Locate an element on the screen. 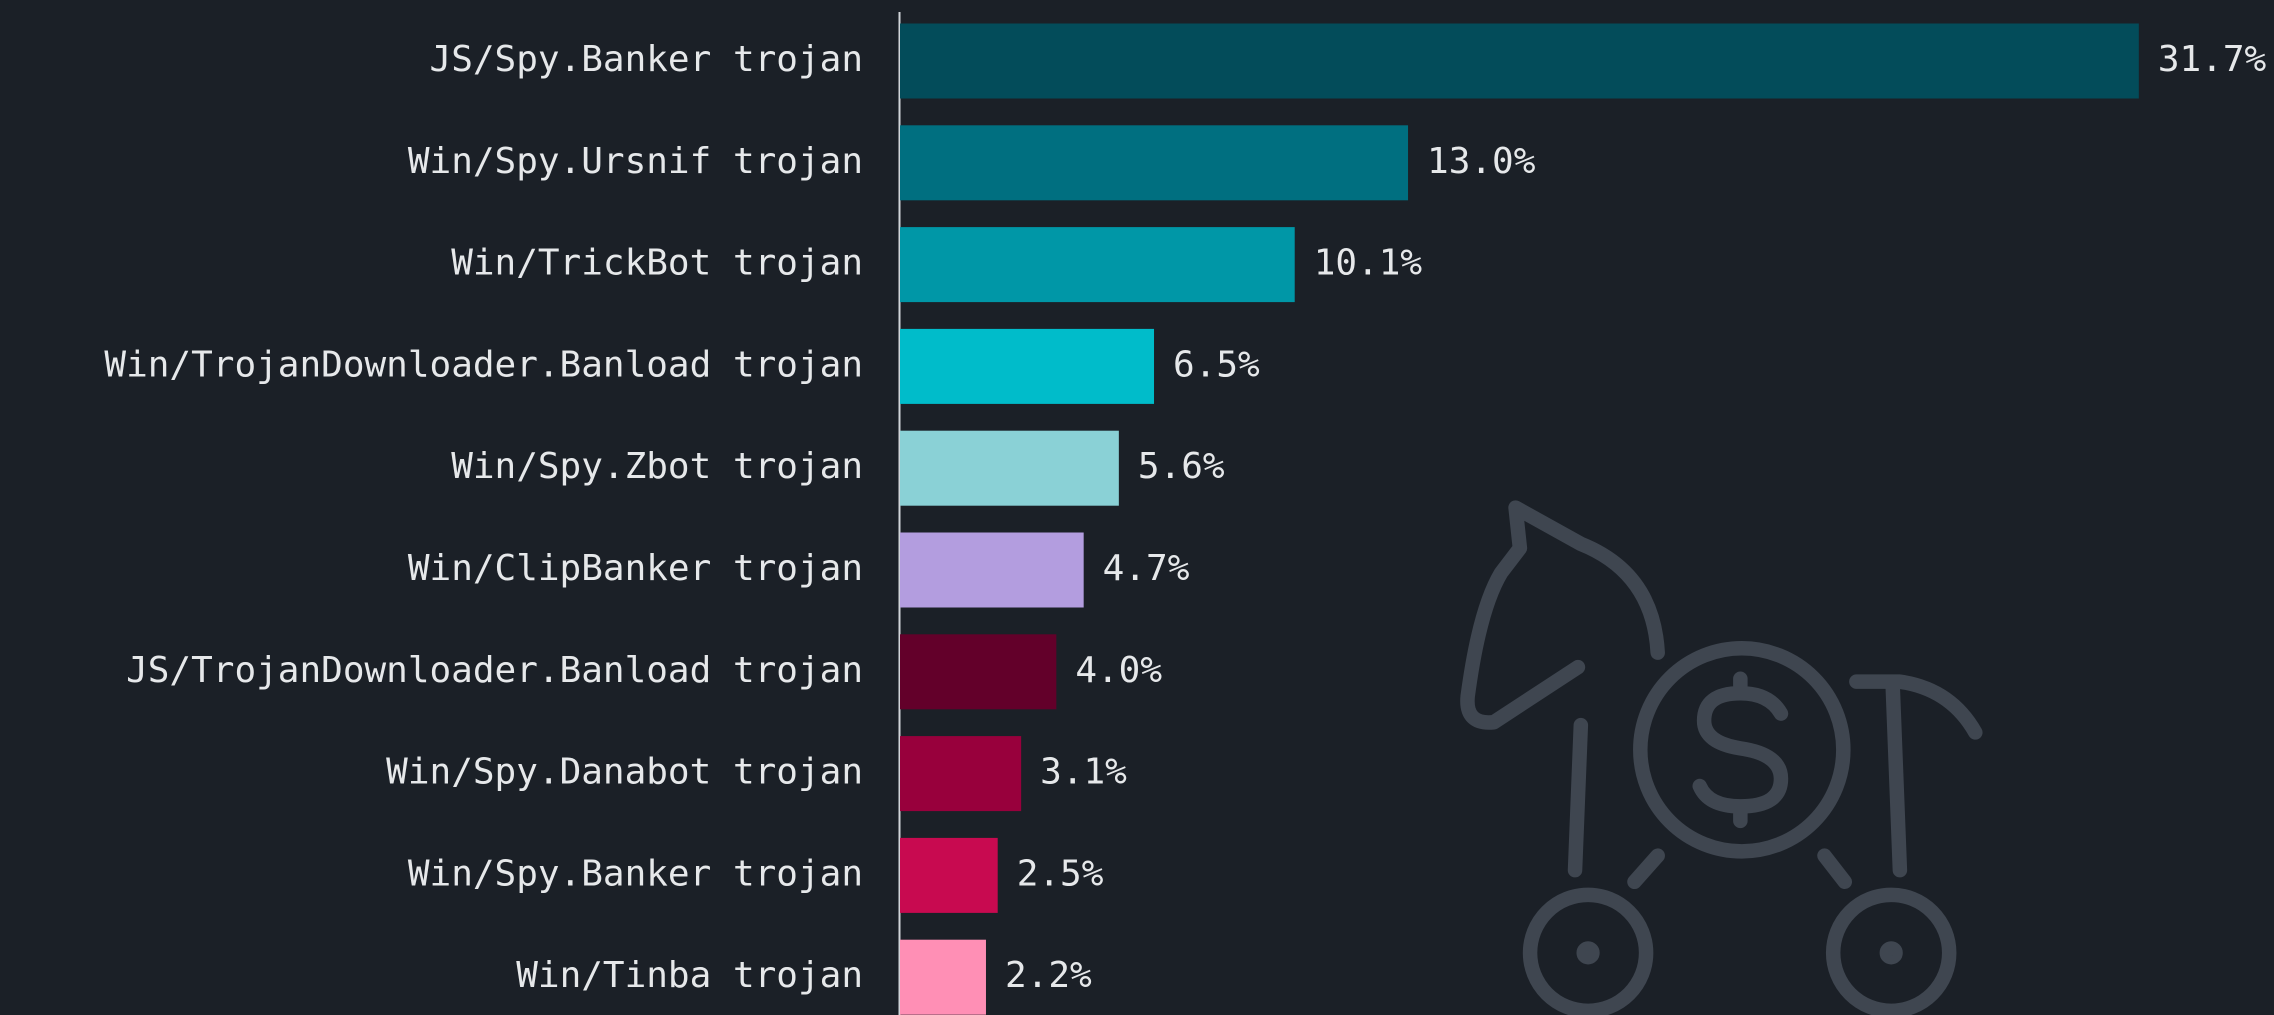 The width and height of the screenshot is (2274, 1015). category-label: Win/TrickBot trojan is located at coordinates (657, 263).